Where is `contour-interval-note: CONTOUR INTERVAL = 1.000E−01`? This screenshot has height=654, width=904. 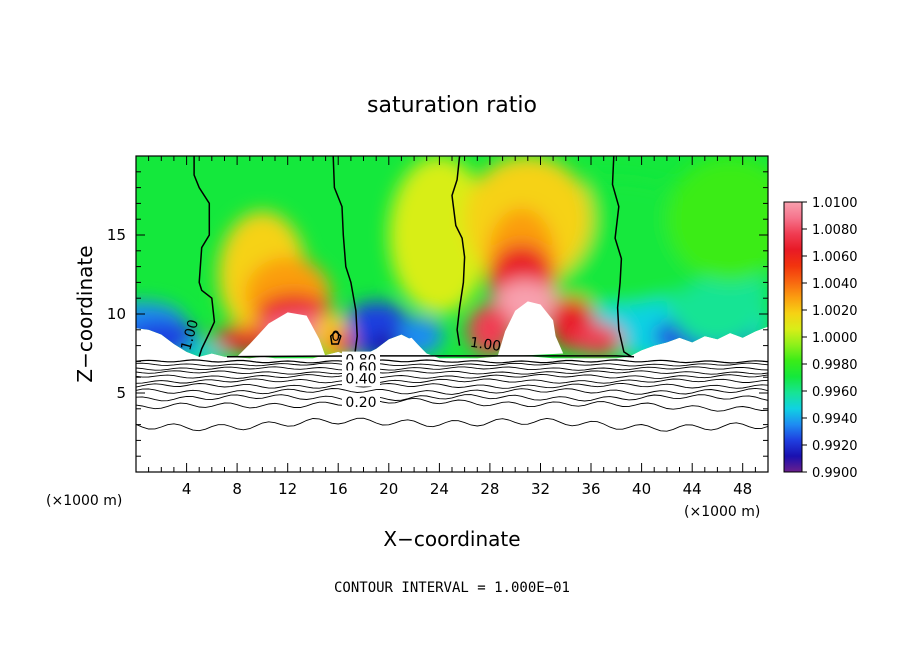
contour-interval-note: CONTOUR INTERVAL = 1.000E−01 is located at coordinates (452, 588).